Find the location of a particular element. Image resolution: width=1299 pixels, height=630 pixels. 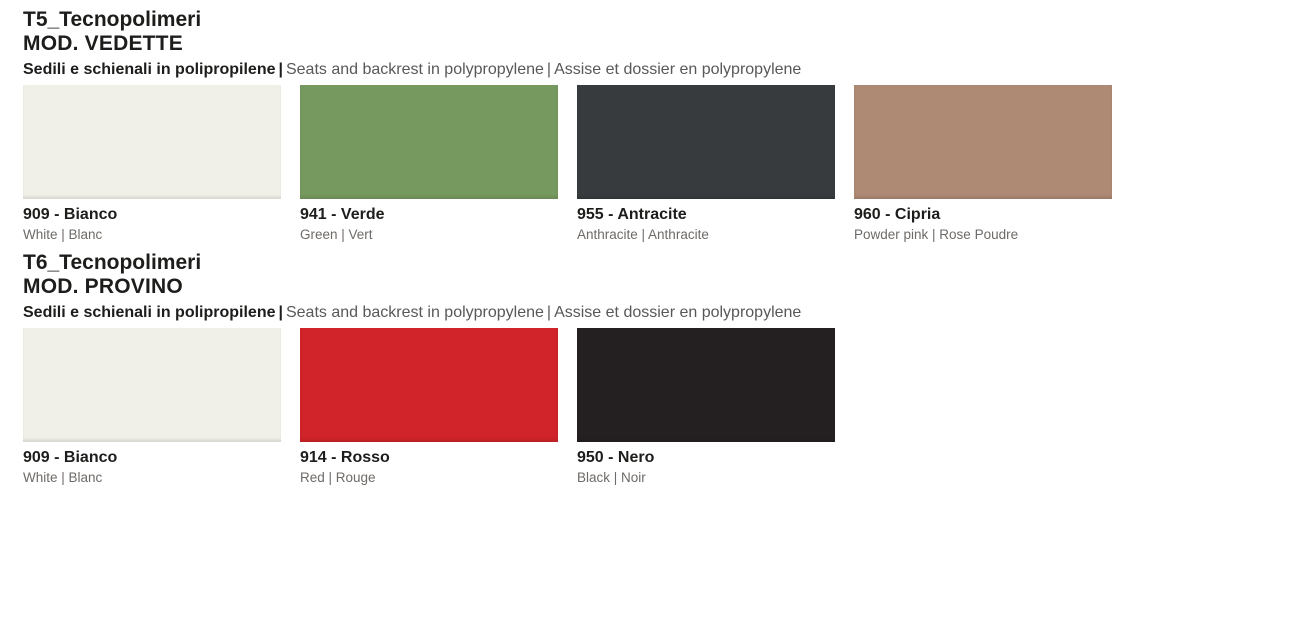

model-title: MOD. PROVINO is located at coordinates (103, 286).